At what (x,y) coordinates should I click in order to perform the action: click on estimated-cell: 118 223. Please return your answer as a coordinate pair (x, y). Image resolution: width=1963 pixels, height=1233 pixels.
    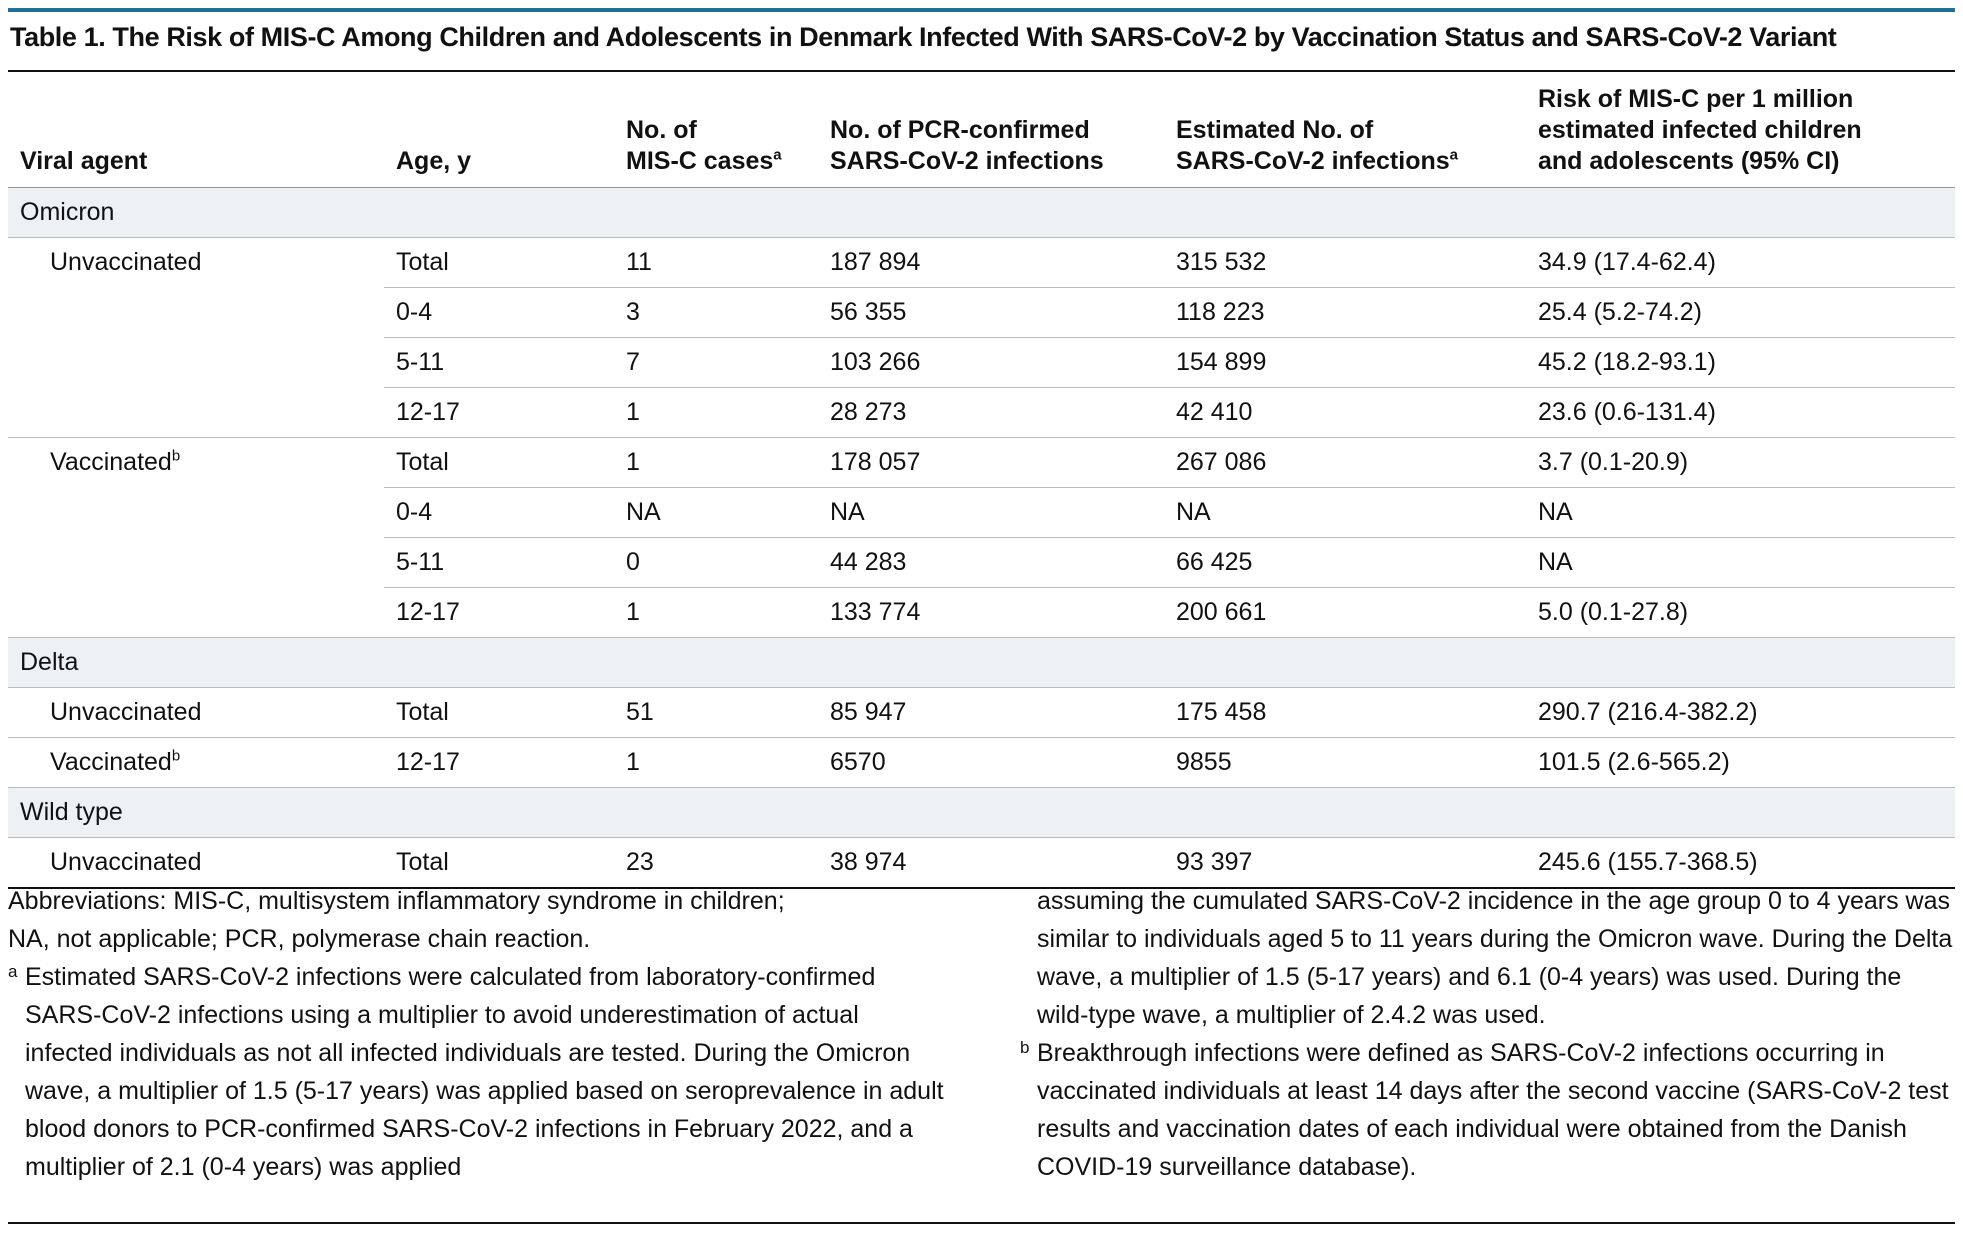
    Looking at the image, I should click on (1345, 312).